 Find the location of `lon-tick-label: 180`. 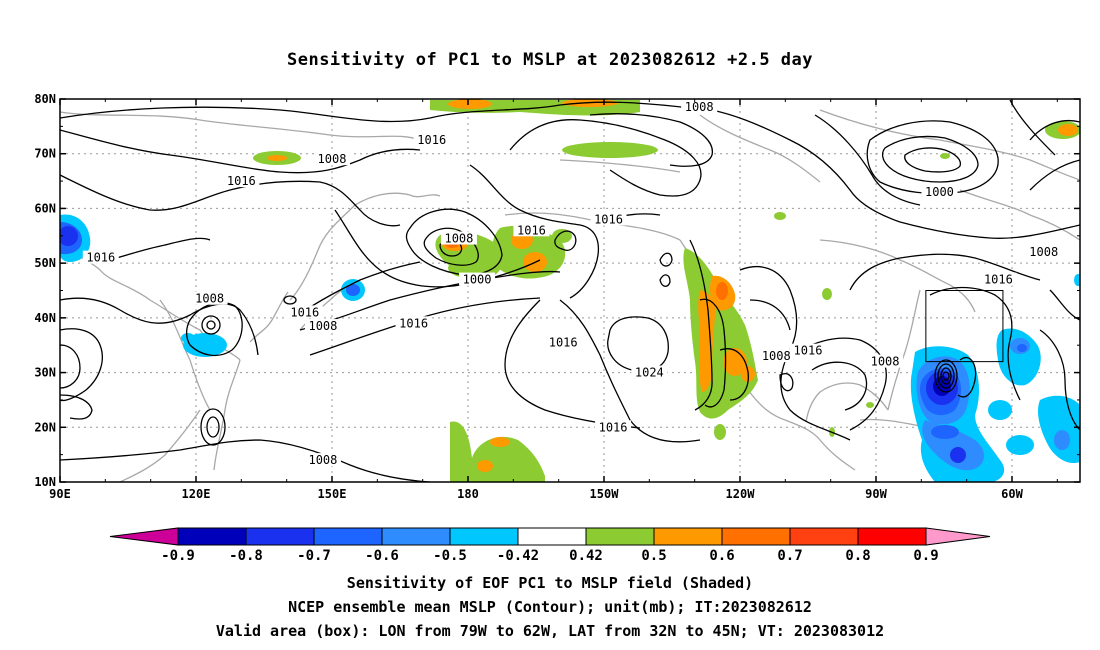

lon-tick-label: 180 is located at coordinates (468, 494).